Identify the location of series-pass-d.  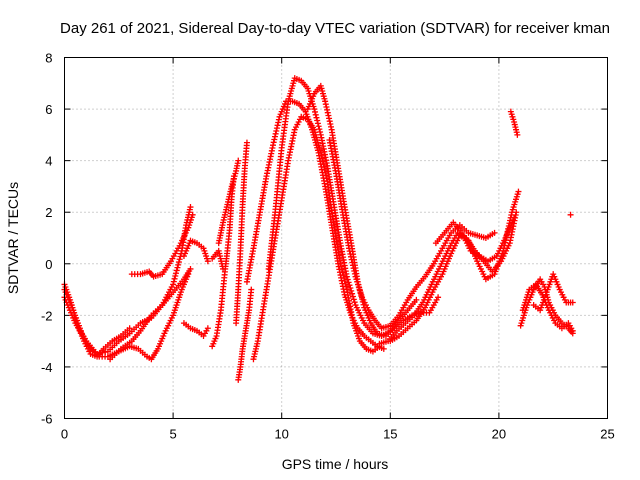
(150, 314).